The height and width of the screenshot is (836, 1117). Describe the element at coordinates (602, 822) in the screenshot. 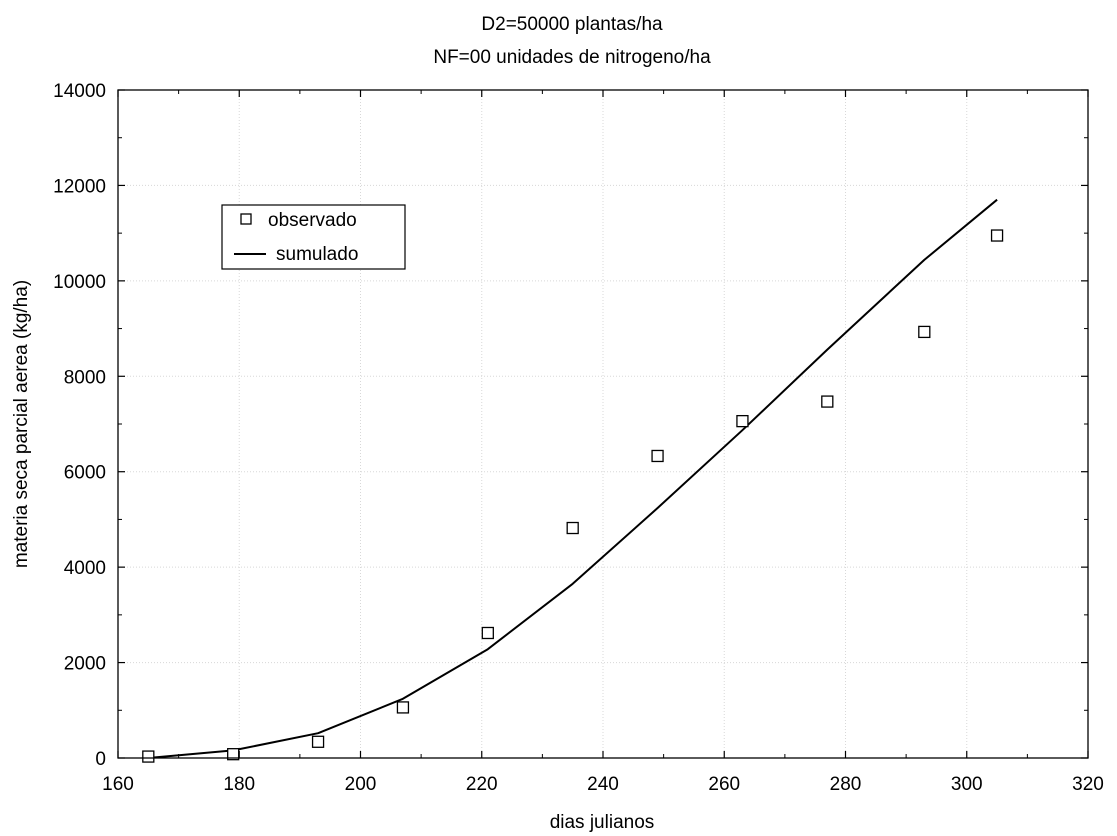

I see `x-axis-label: dias julianos` at that location.